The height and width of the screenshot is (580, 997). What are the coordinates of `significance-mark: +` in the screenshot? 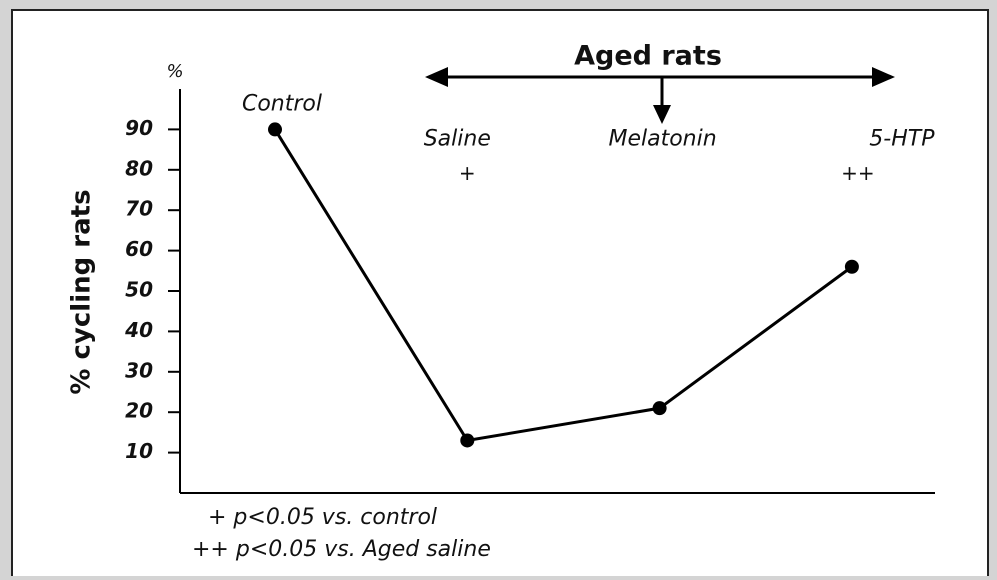 It's located at (467, 173).